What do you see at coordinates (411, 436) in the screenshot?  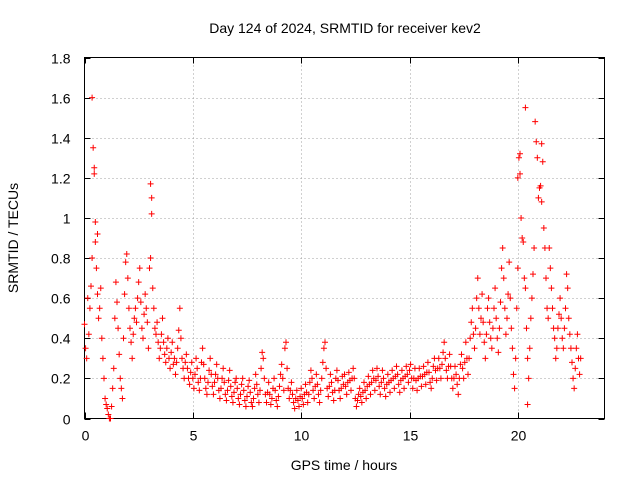 I see `x-tick-label: 15` at bounding box center [411, 436].